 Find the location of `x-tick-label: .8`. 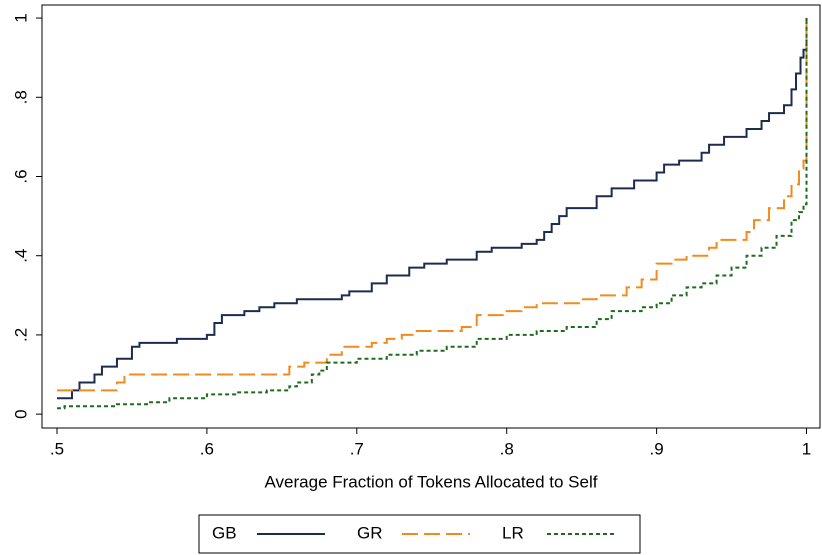

x-tick-label: .8 is located at coordinates (507, 448).